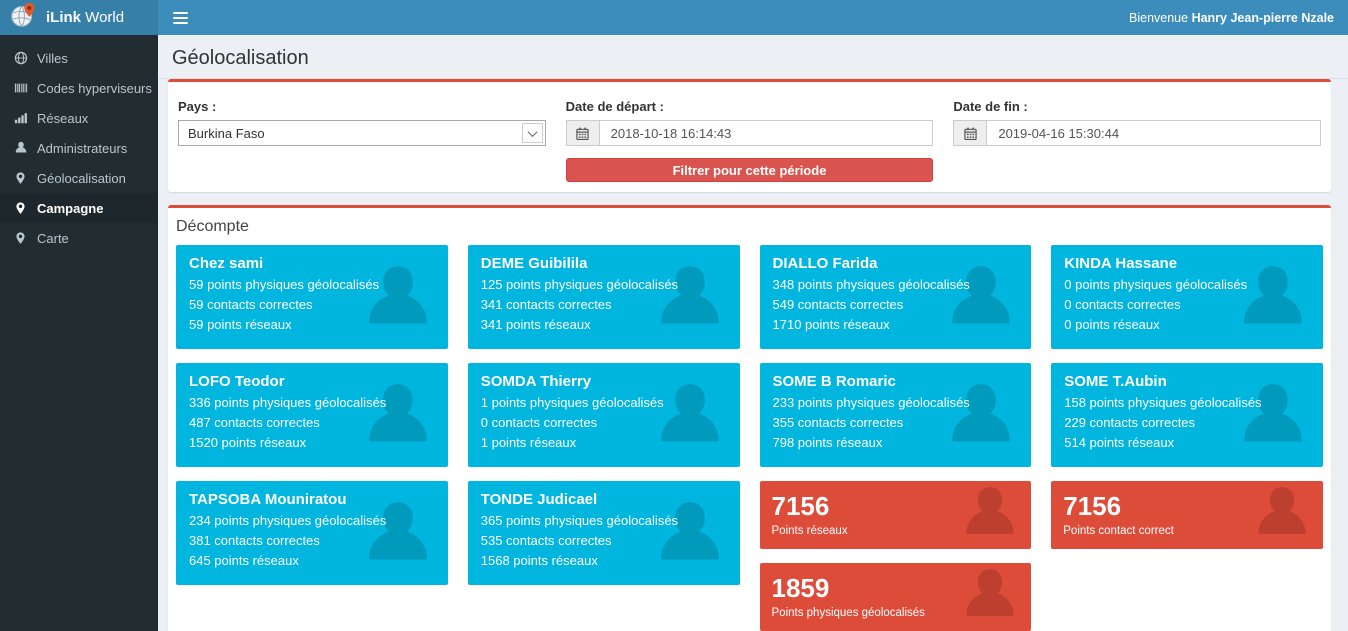  Describe the element at coordinates (20, 58) in the screenshot. I see `globe-icon` at that location.